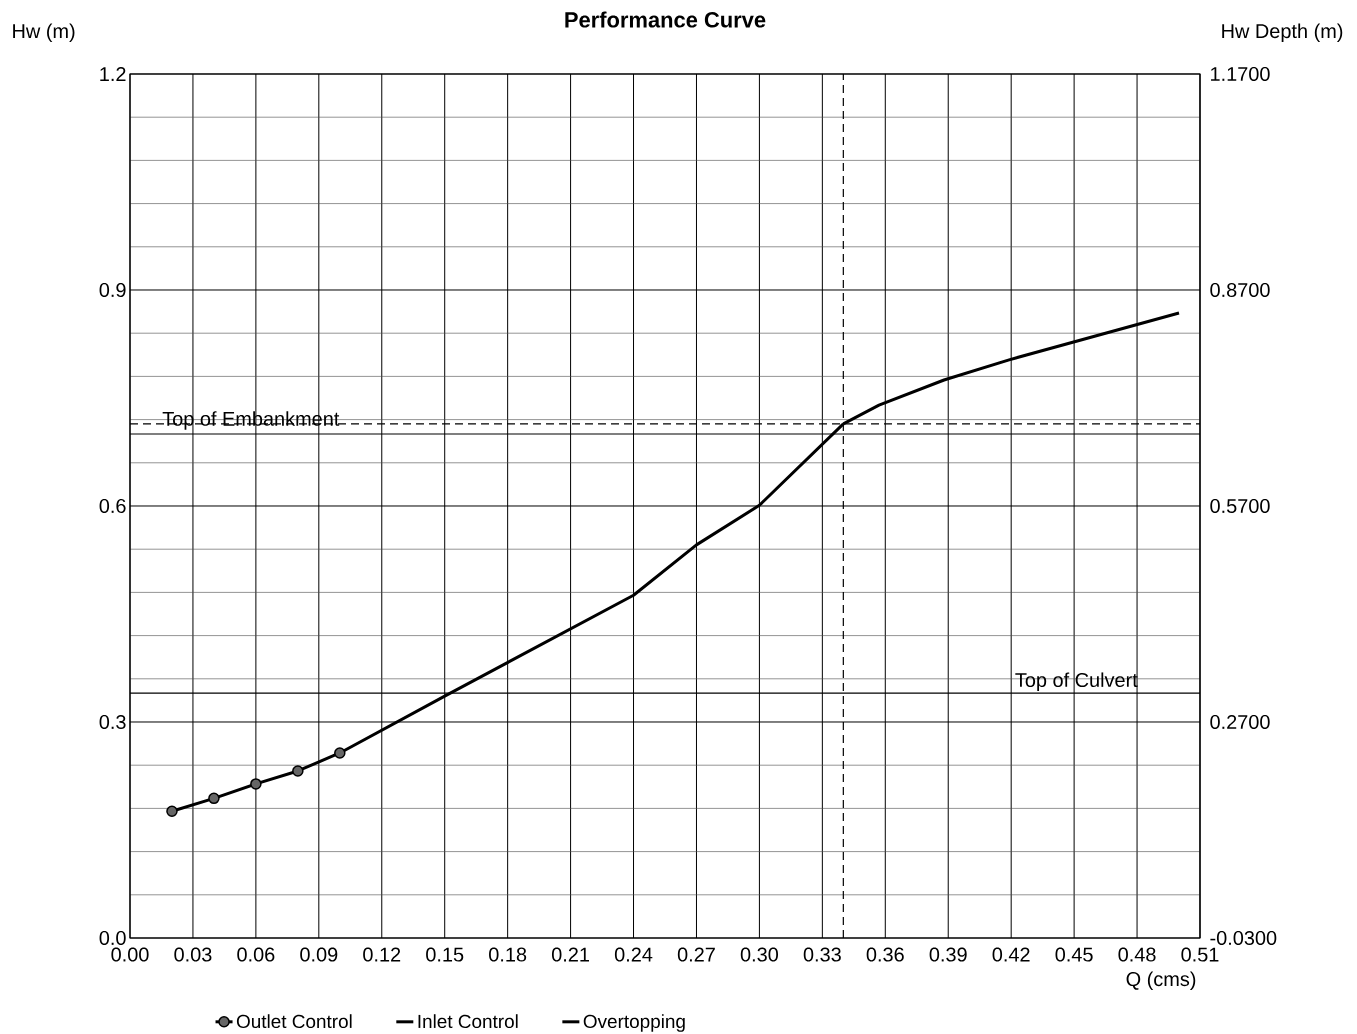  Describe the element at coordinates (1137, 954) in the screenshot. I see `x-tick-label: 0.48` at that location.